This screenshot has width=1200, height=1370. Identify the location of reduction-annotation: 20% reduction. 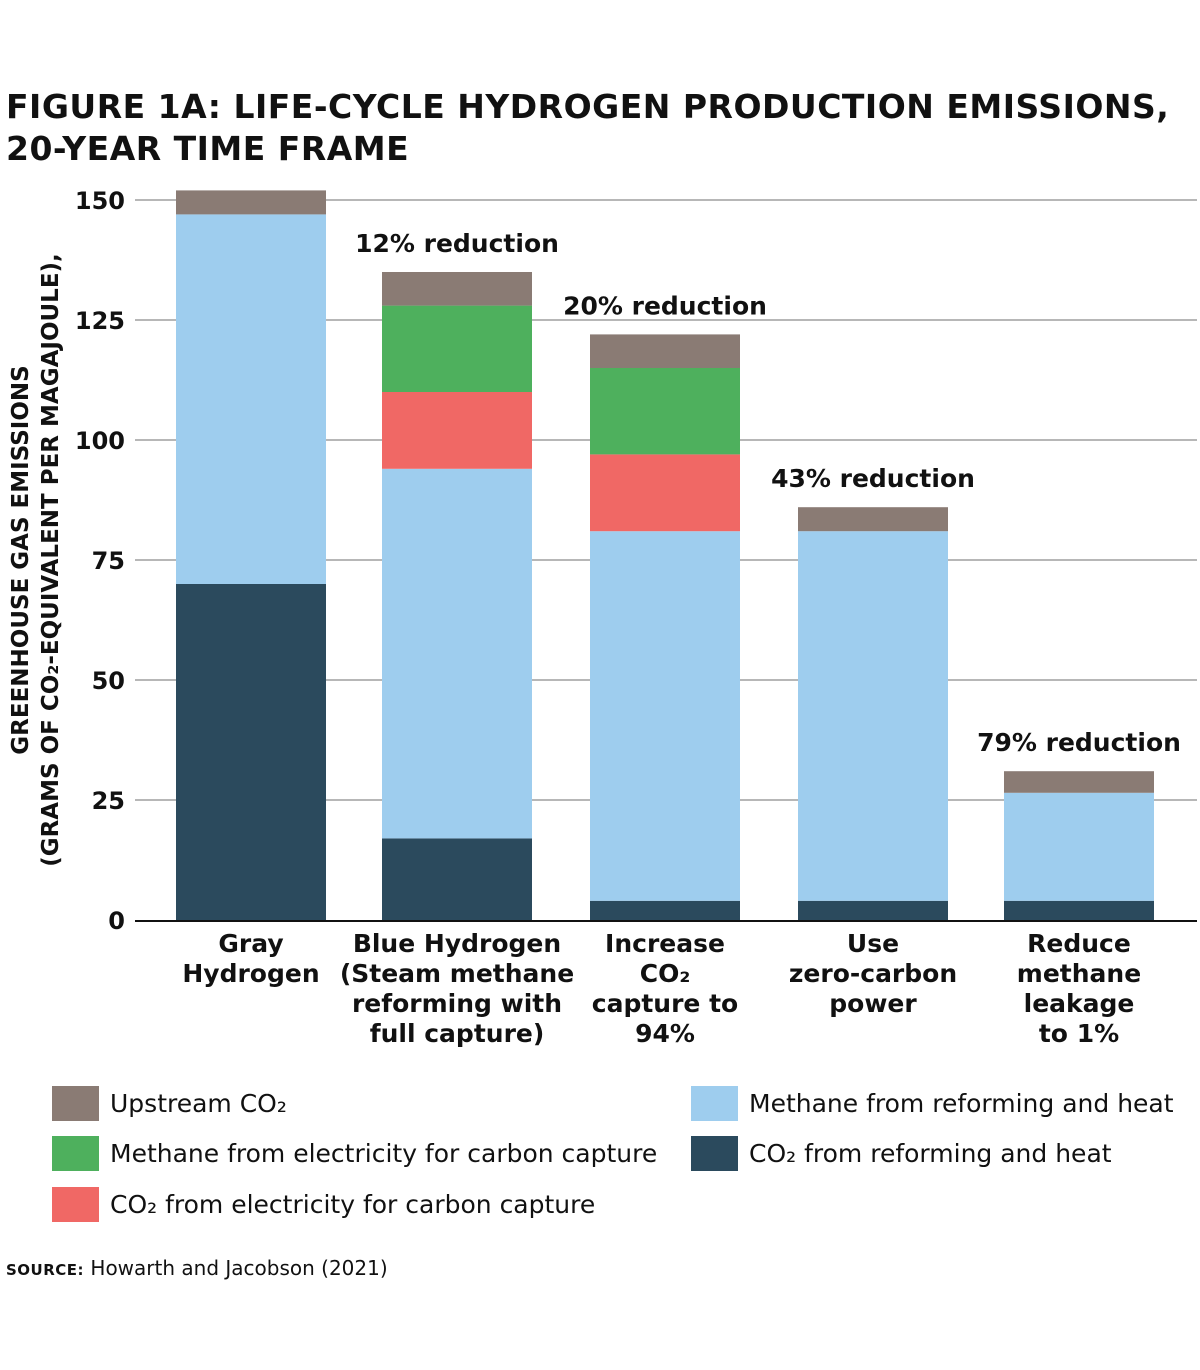
(665, 305).